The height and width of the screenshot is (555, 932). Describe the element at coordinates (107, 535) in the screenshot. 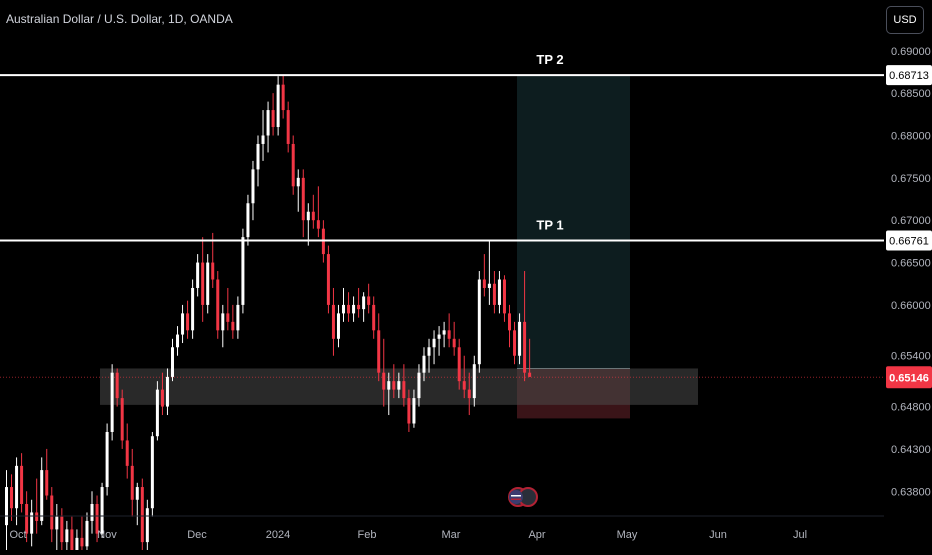

I see `x-tick-label: Nov` at that location.